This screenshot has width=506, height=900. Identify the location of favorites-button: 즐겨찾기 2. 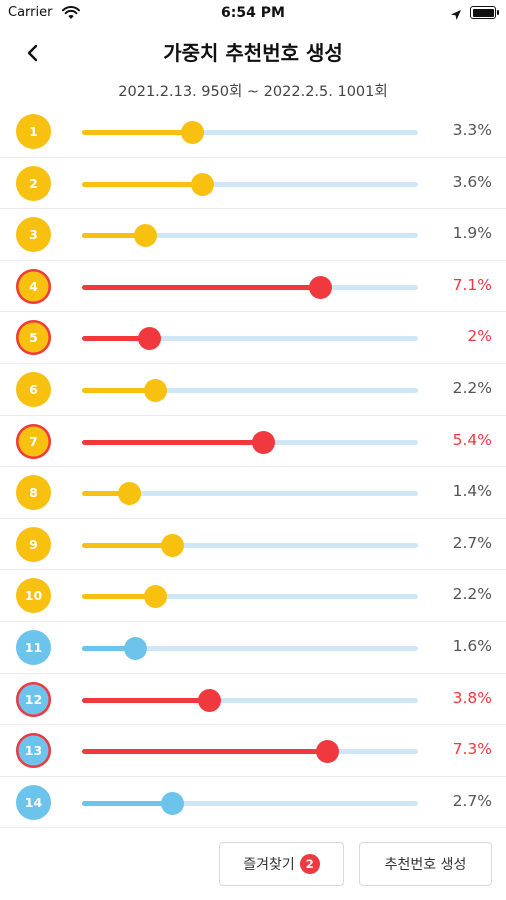
(281, 864).